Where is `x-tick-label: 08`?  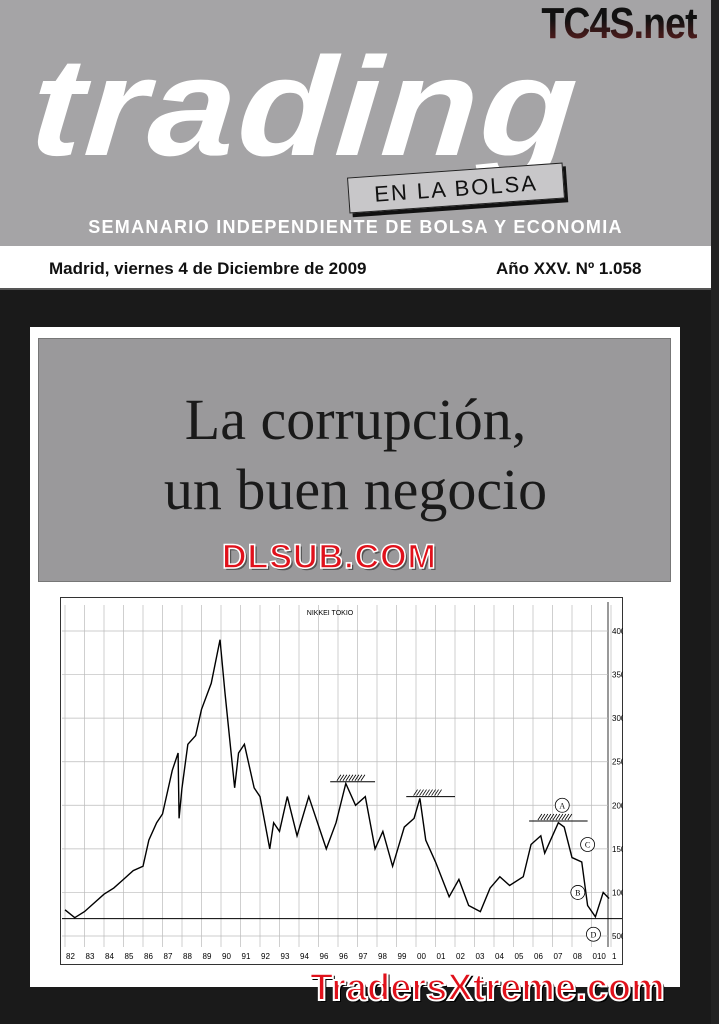
x-tick-label: 08 is located at coordinates (577, 956).